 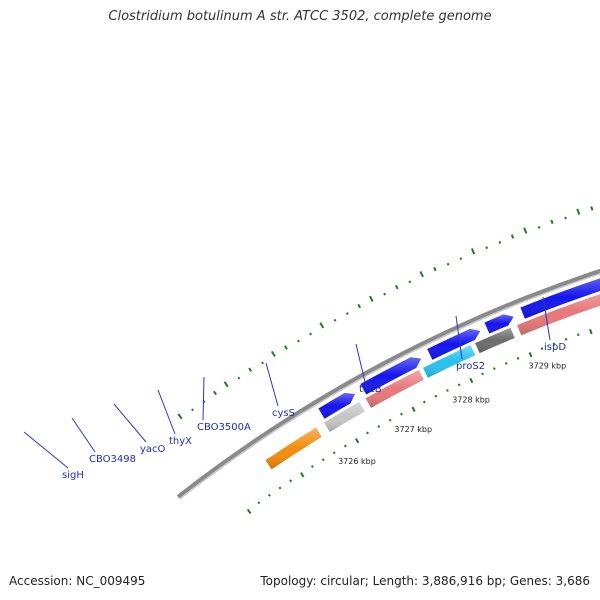 What do you see at coordinates (357, 461) in the screenshot?
I see `tick-label-3726: 3726 kbp` at bounding box center [357, 461].